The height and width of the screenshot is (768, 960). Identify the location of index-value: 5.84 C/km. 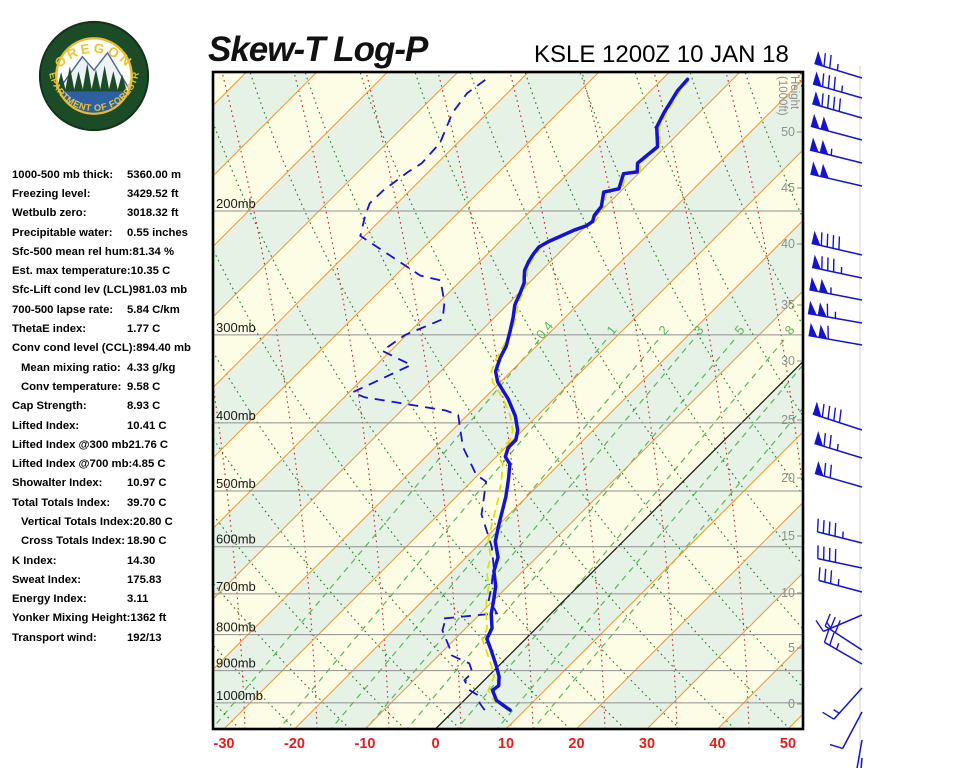
(153, 309).